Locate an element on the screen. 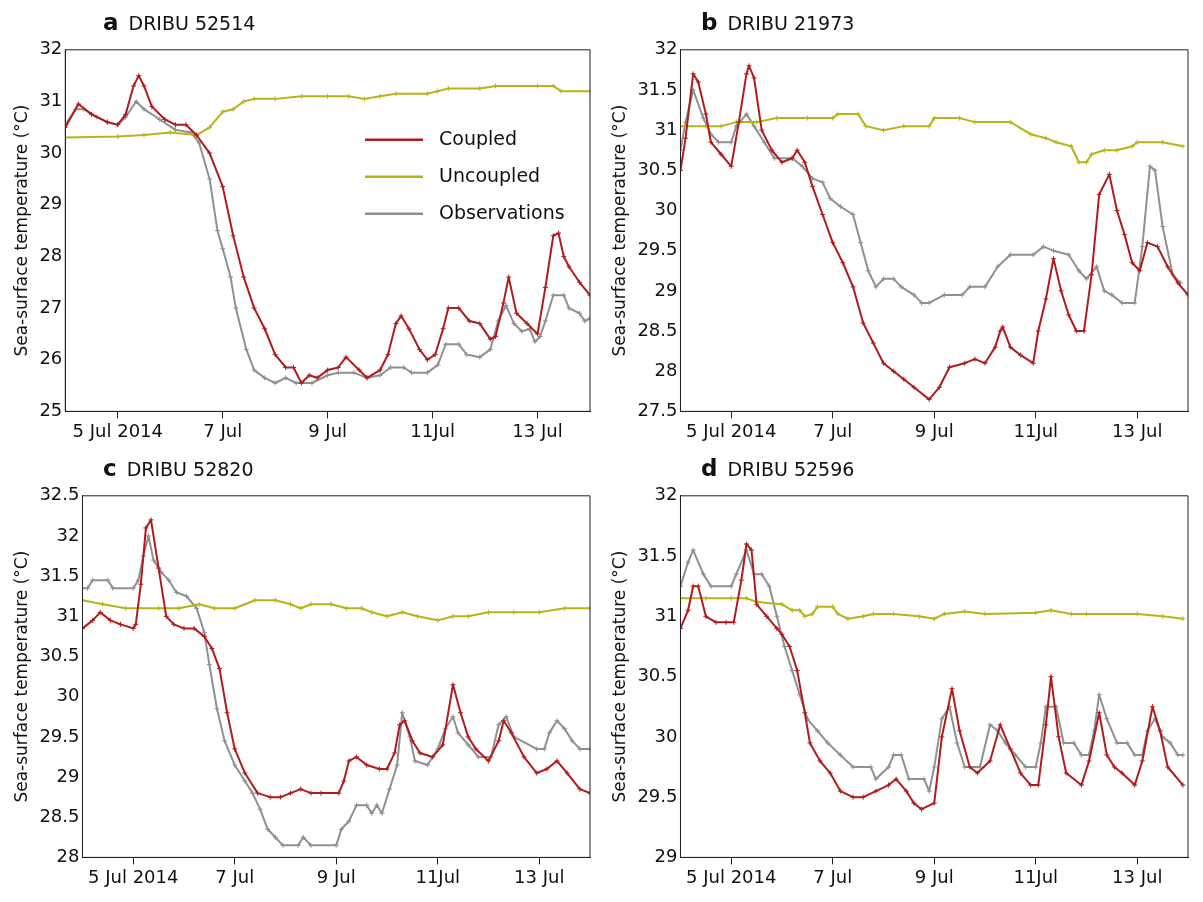 This screenshot has height=902, width=1203. y-tick-label: 25 is located at coordinates (51, 410).